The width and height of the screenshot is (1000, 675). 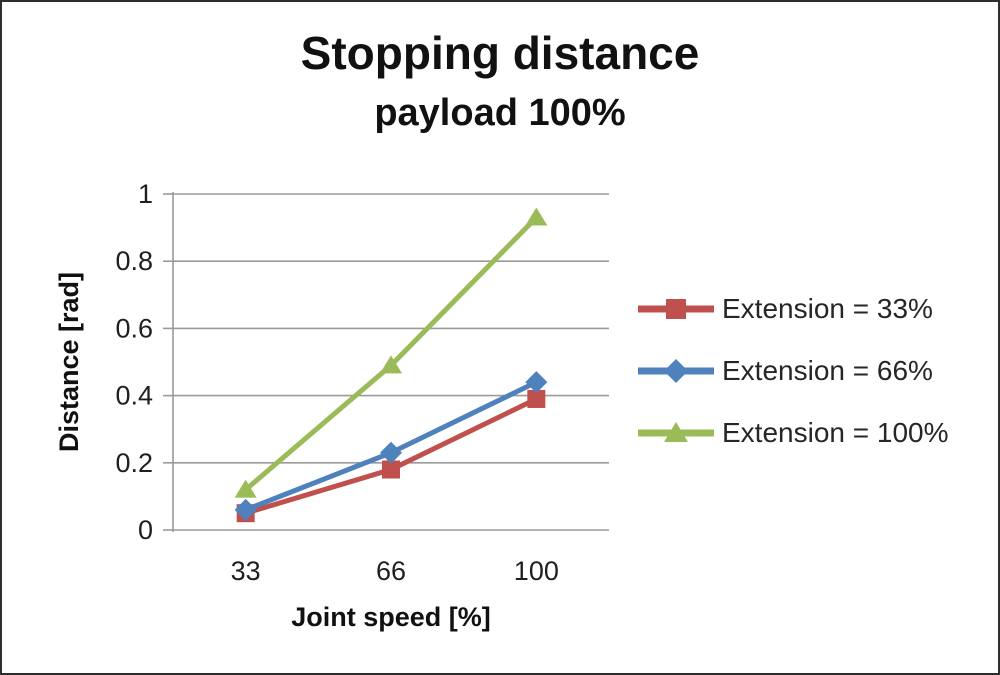 What do you see at coordinates (134, 362) in the screenshot?
I see `y-tick-labels: 0 0.2 0.4 0.6 0.8 1` at bounding box center [134, 362].